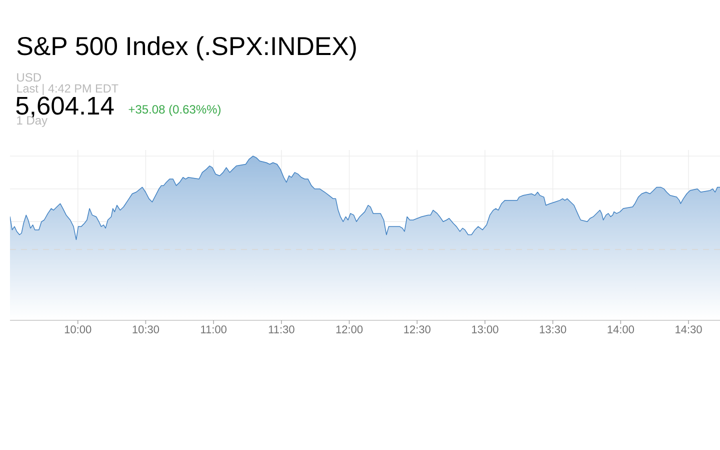  What do you see at coordinates (349, 330) in the screenshot?
I see `x-tick-label: 12:00` at bounding box center [349, 330].